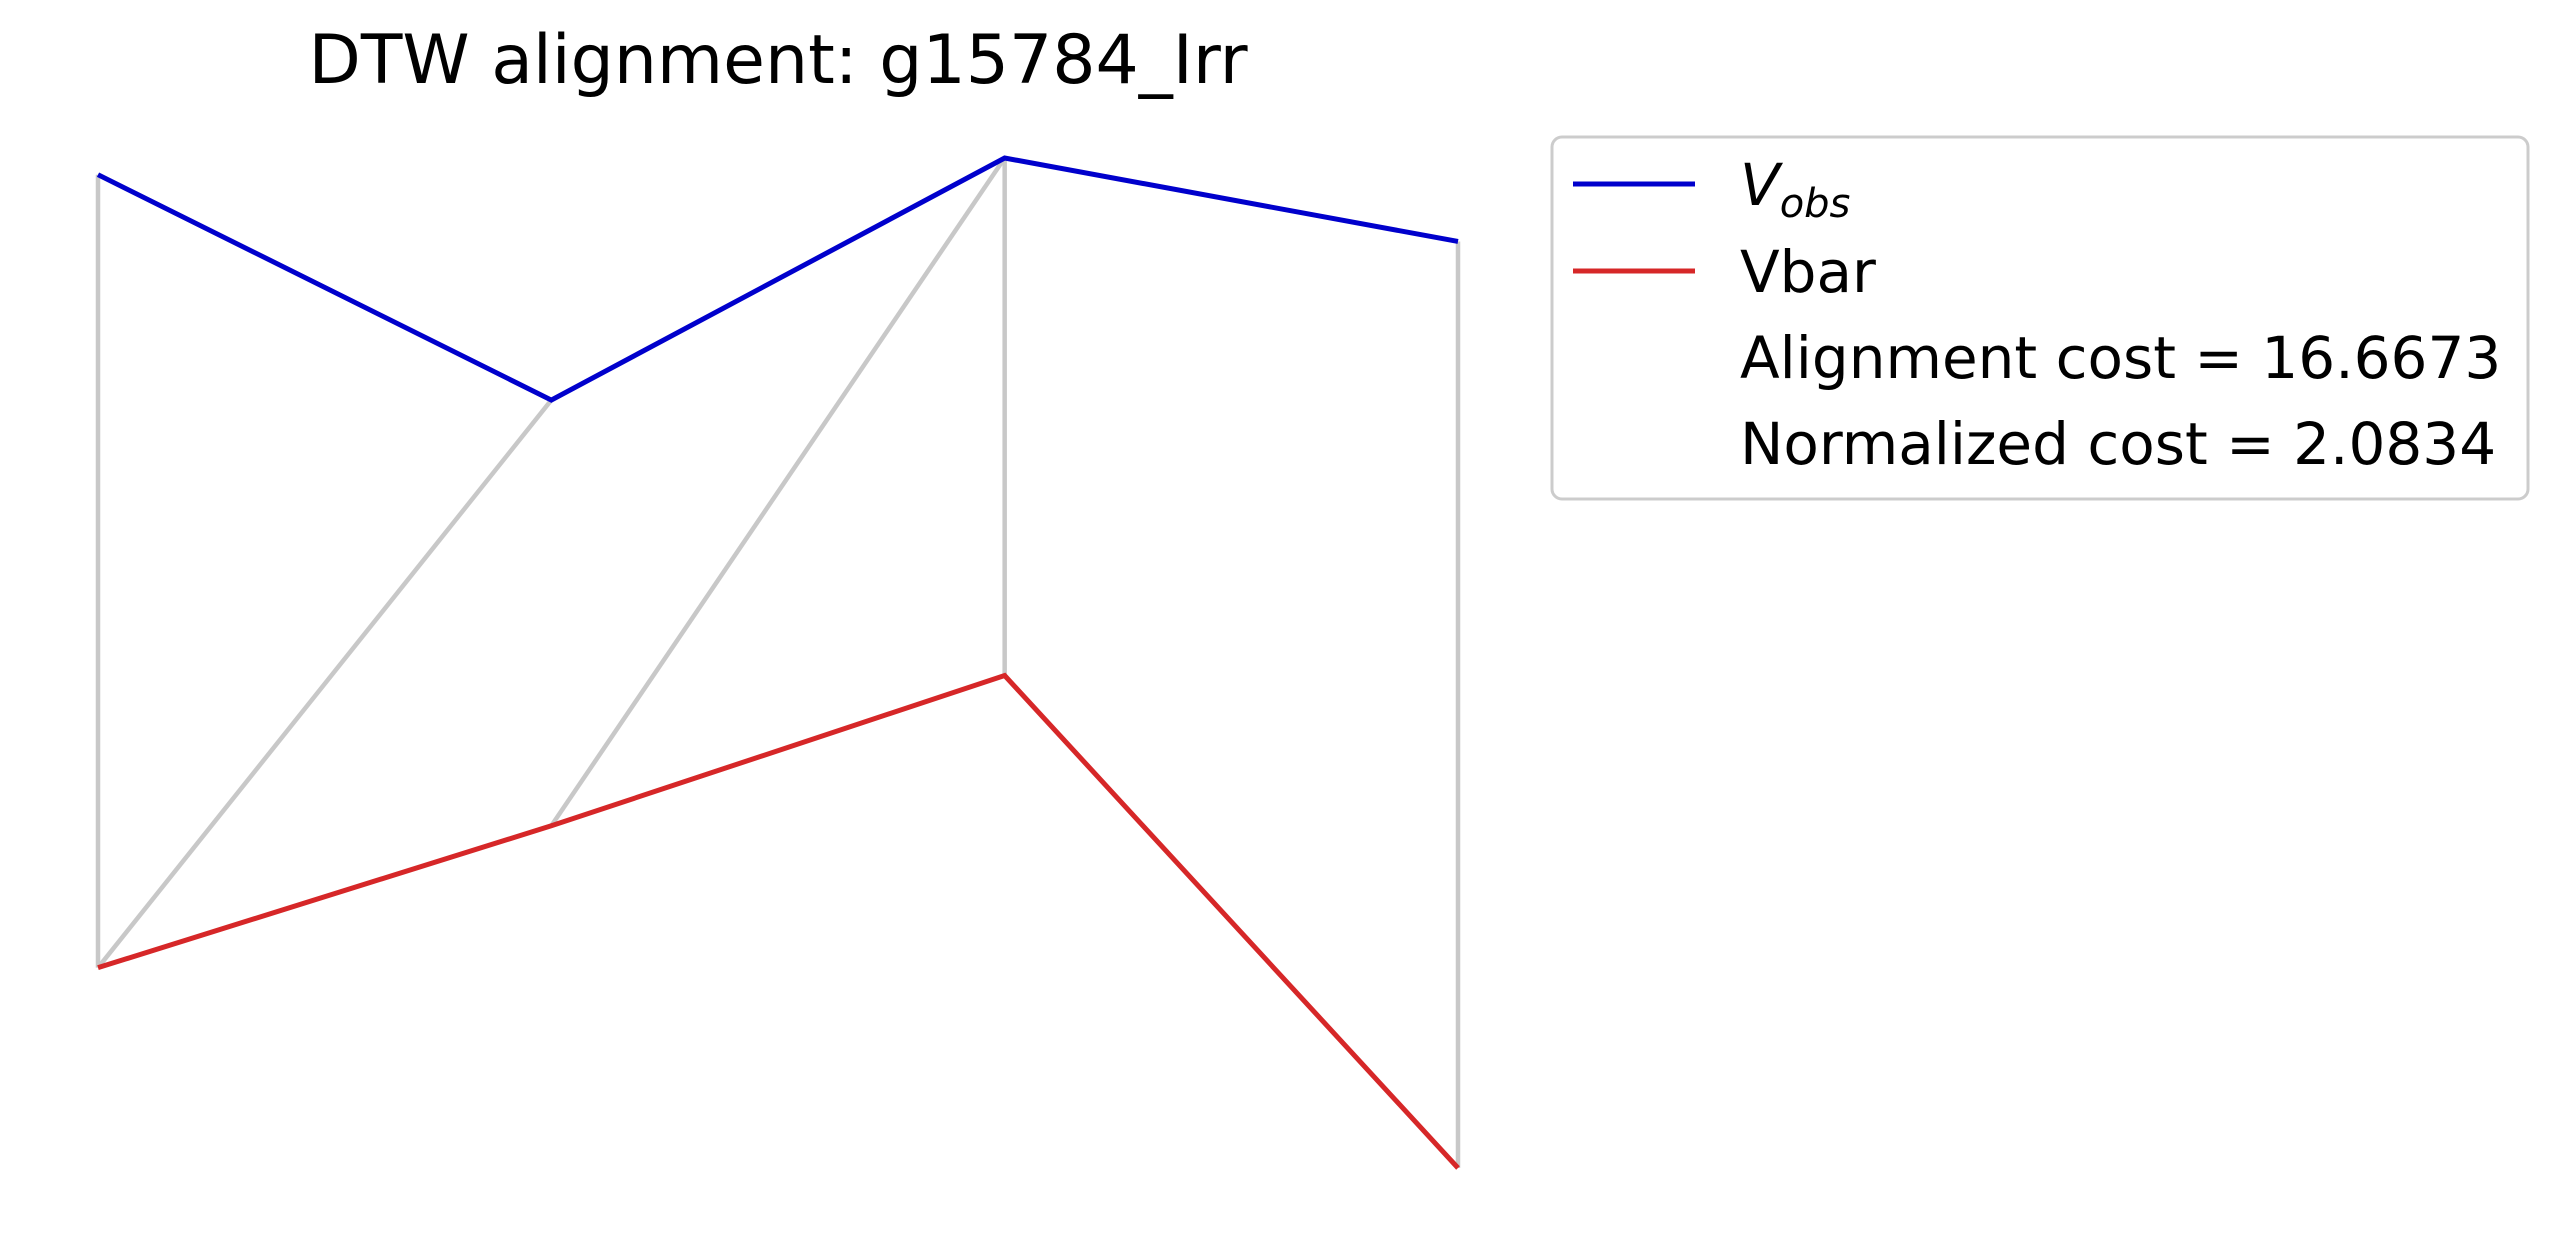  I want to click on chart-title: DTW alignment: g15784_Irr, so click(777, 60).